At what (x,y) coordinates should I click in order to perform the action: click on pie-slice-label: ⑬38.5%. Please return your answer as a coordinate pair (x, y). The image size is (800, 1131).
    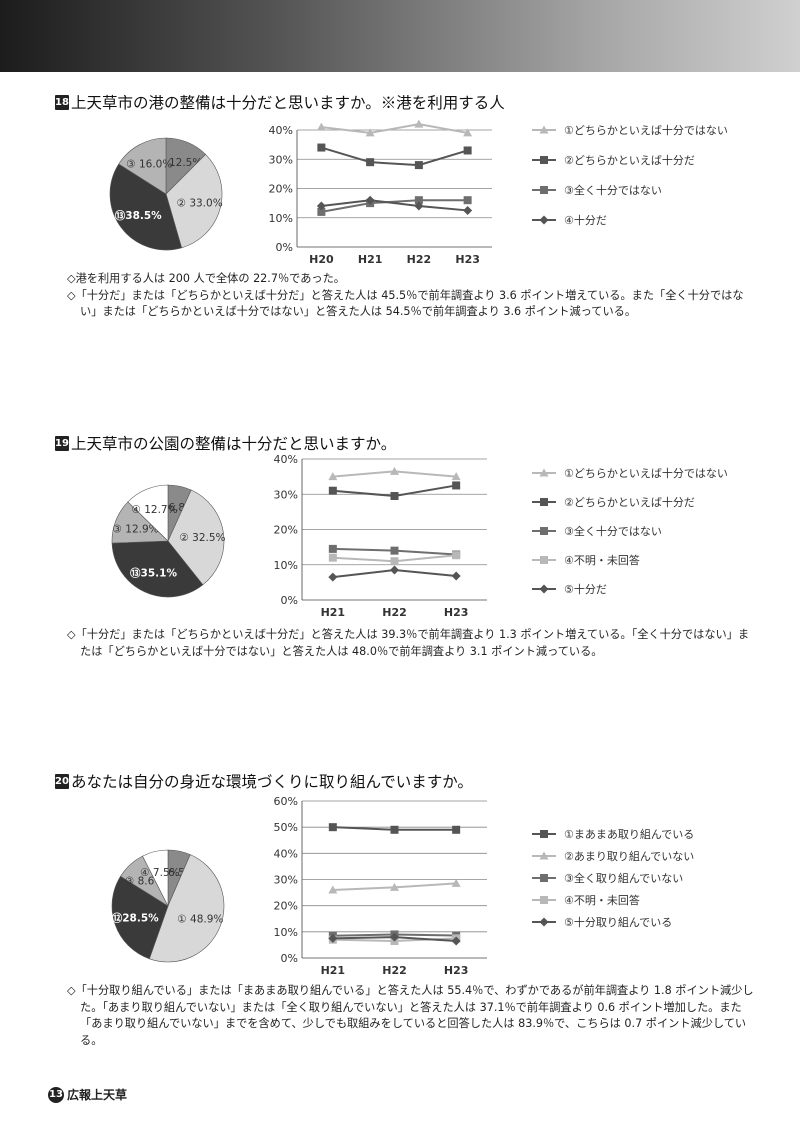
    Looking at the image, I should click on (138, 215).